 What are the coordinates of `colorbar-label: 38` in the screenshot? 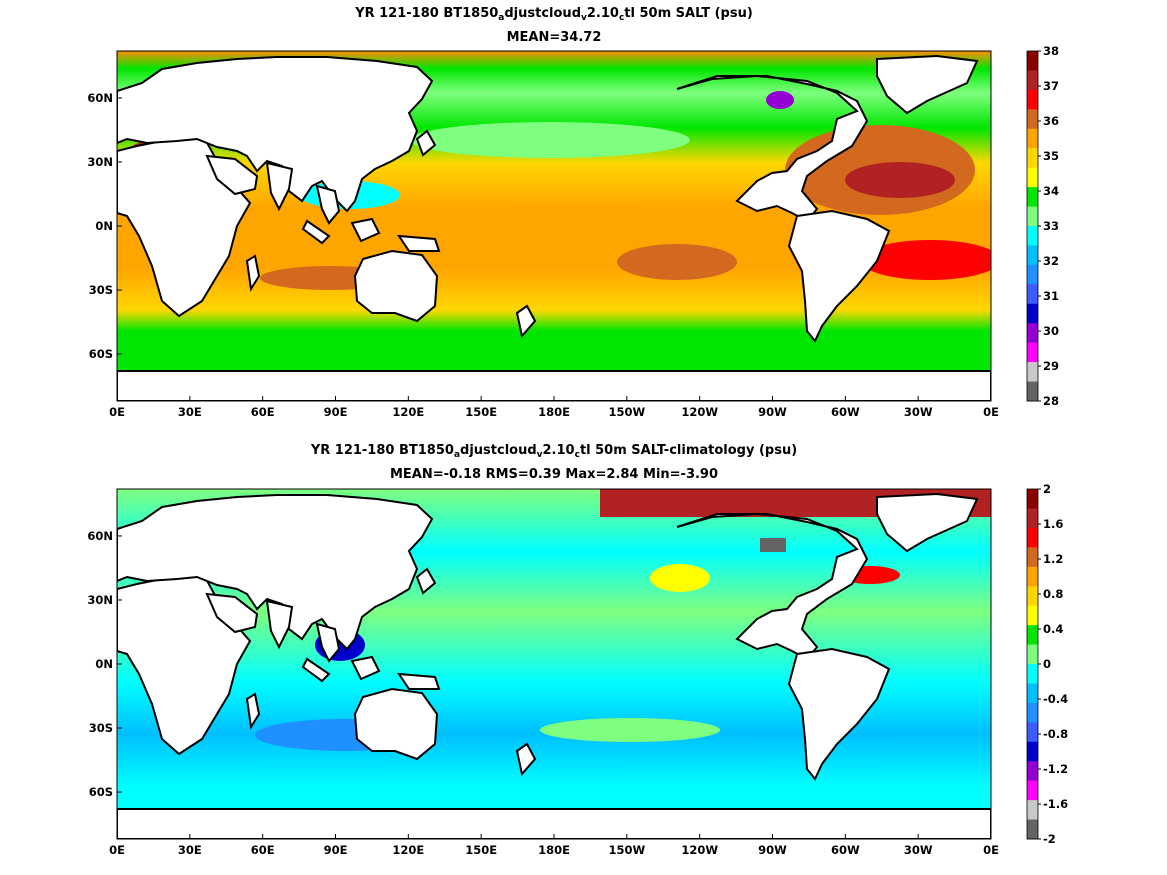 It's located at (1051, 51).